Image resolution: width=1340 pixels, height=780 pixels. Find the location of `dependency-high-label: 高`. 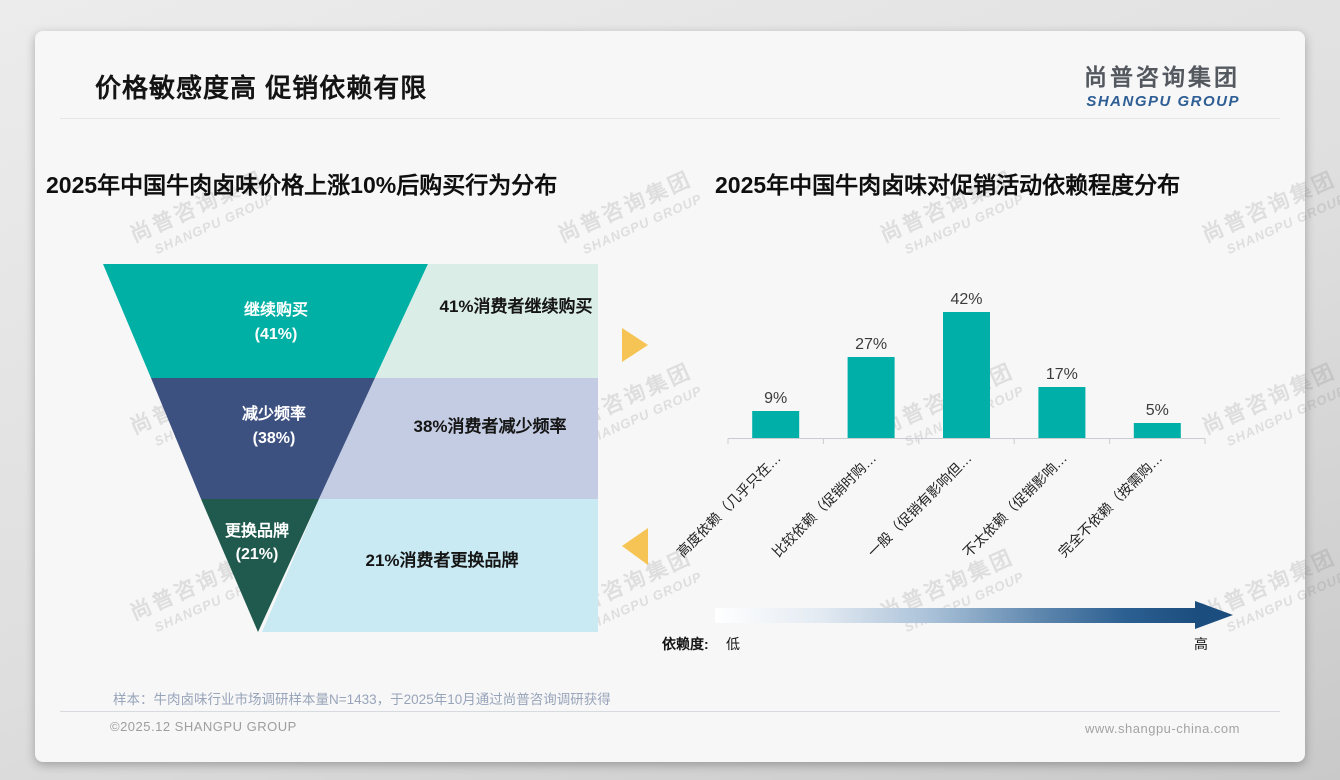

dependency-high-label: 高 is located at coordinates (1201, 644).